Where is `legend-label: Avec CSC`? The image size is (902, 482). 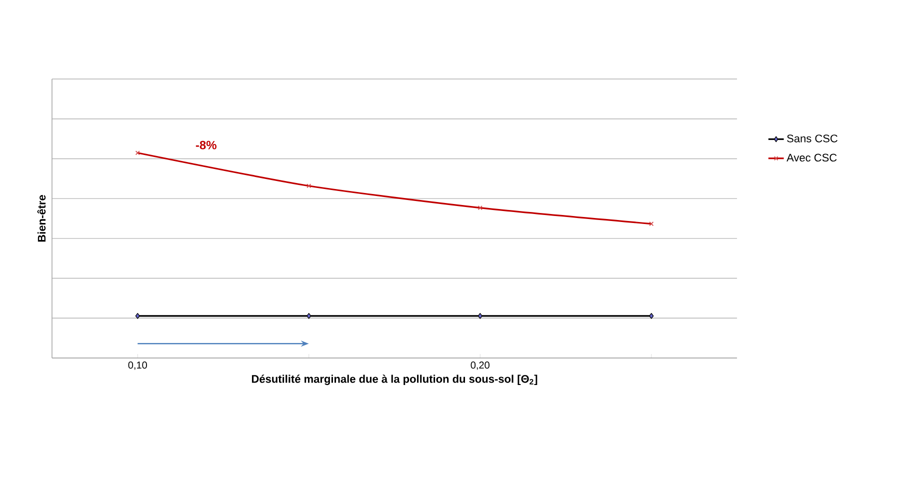 legend-label: Avec CSC is located at coordinates (811, 158).